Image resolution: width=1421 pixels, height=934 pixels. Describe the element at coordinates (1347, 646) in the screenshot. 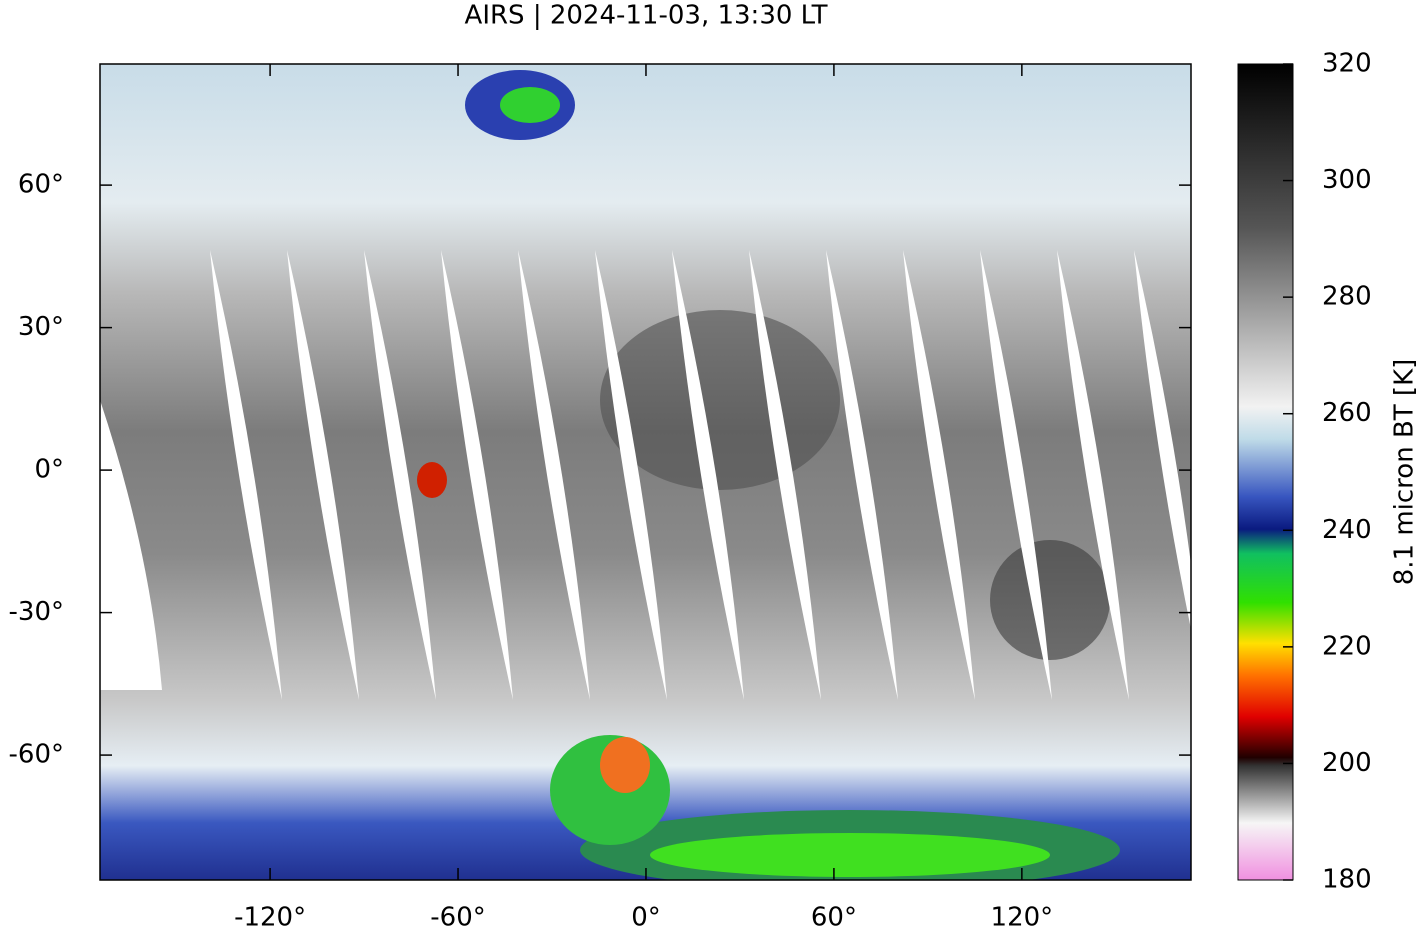

I see `colorbar-tick-label: 220` at that location.